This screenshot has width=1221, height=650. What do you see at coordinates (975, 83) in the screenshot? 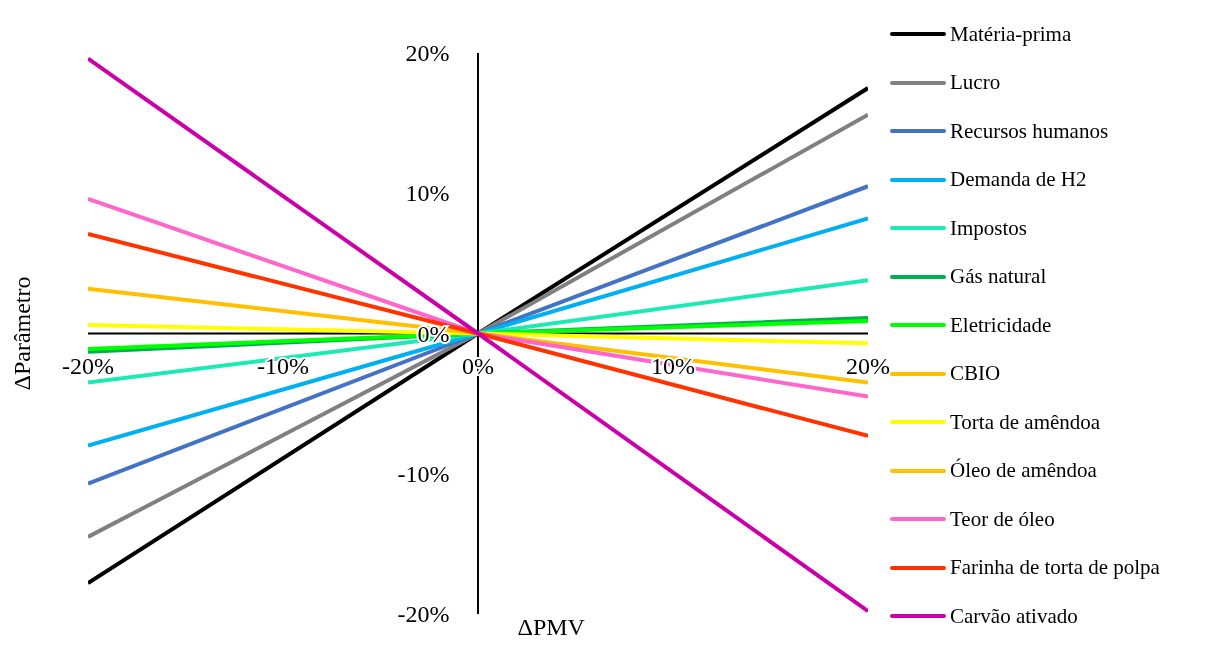
I see `legend-label: Lucro` at bounding box center [975, 83].